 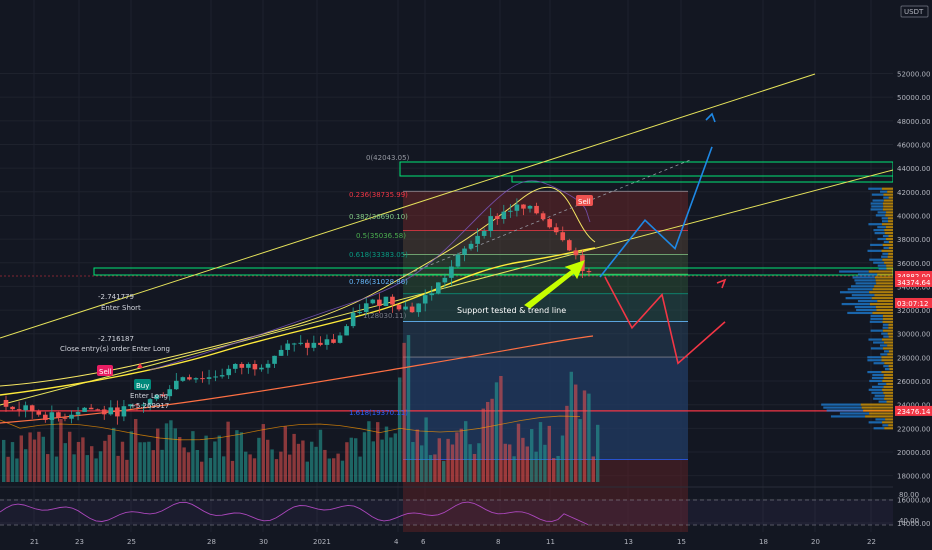 What do you see at coordinates (396, 542) in the screenshot?
I see `date-tick: 4` at bounding box center [396, 542].